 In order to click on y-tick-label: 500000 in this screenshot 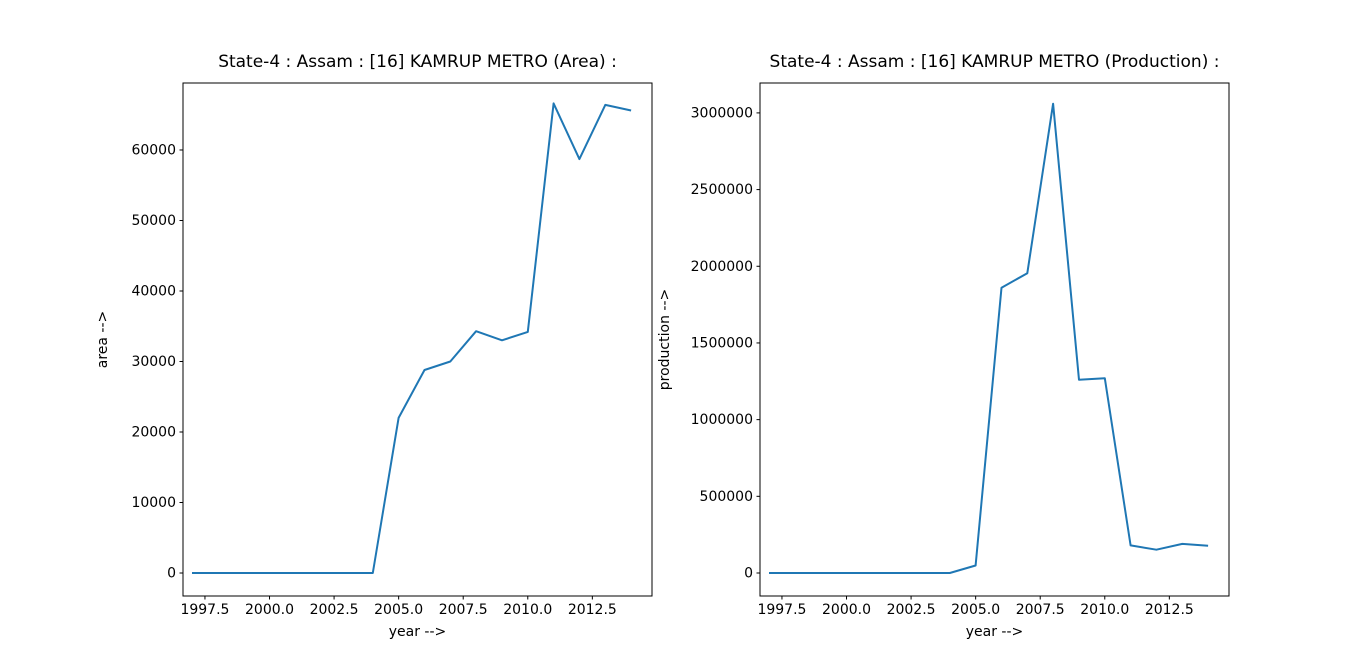, I will do `click(726, 497)`.